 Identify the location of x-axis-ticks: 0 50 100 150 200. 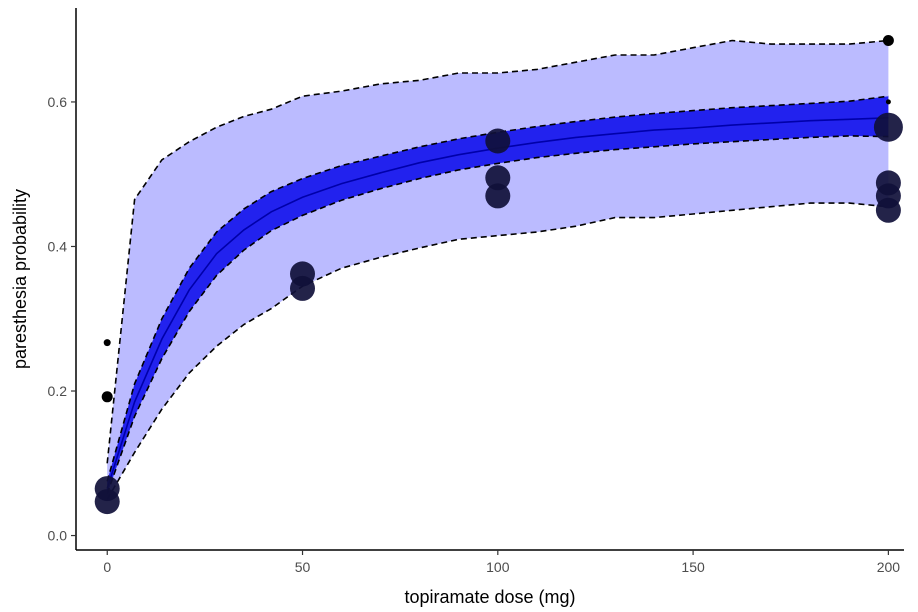
(501, 562).